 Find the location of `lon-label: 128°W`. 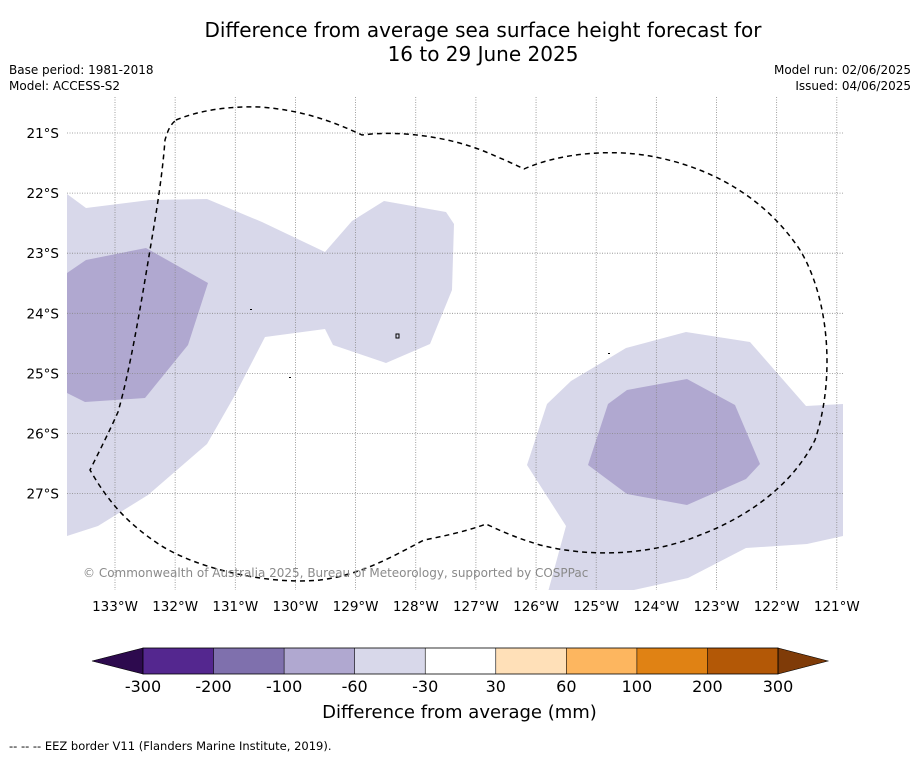

lon-label: 128°W is located at coordinates (416, 607).